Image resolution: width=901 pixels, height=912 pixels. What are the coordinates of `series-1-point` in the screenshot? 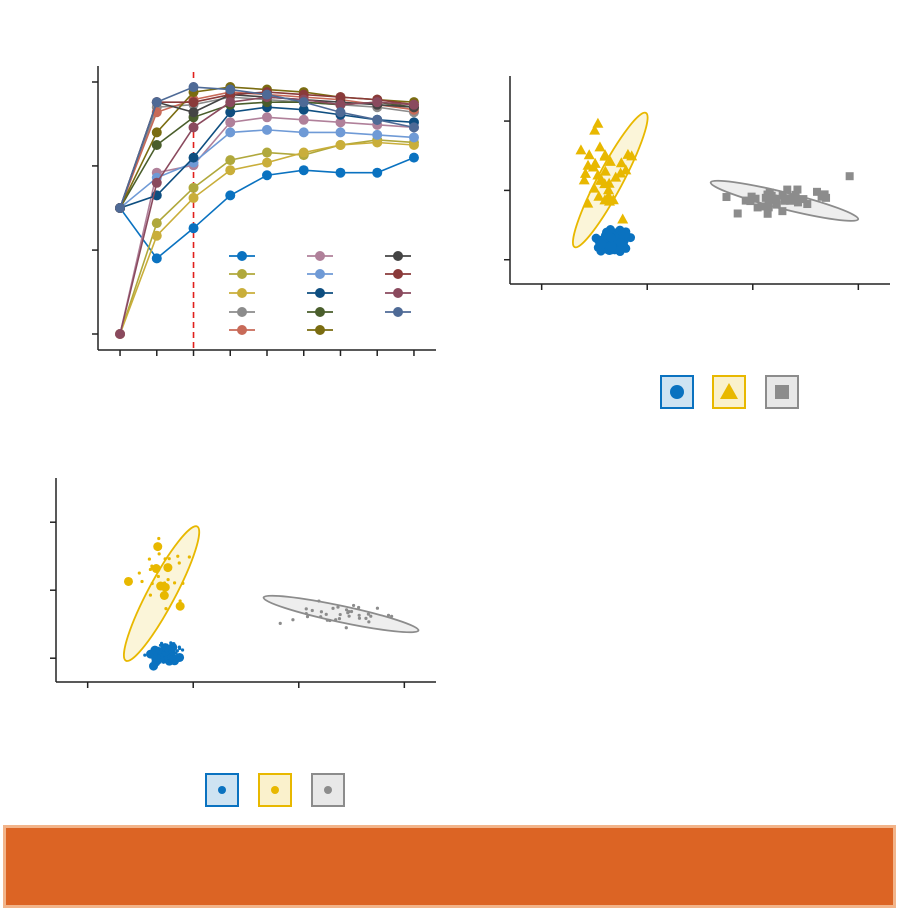 It's located at (156, 258).